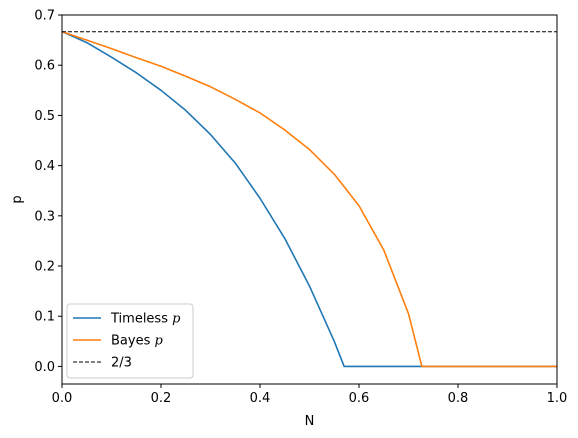 This screenshot has width=578, height=438. I want to click on x-tick-label: 0.0, so click(62, 398).